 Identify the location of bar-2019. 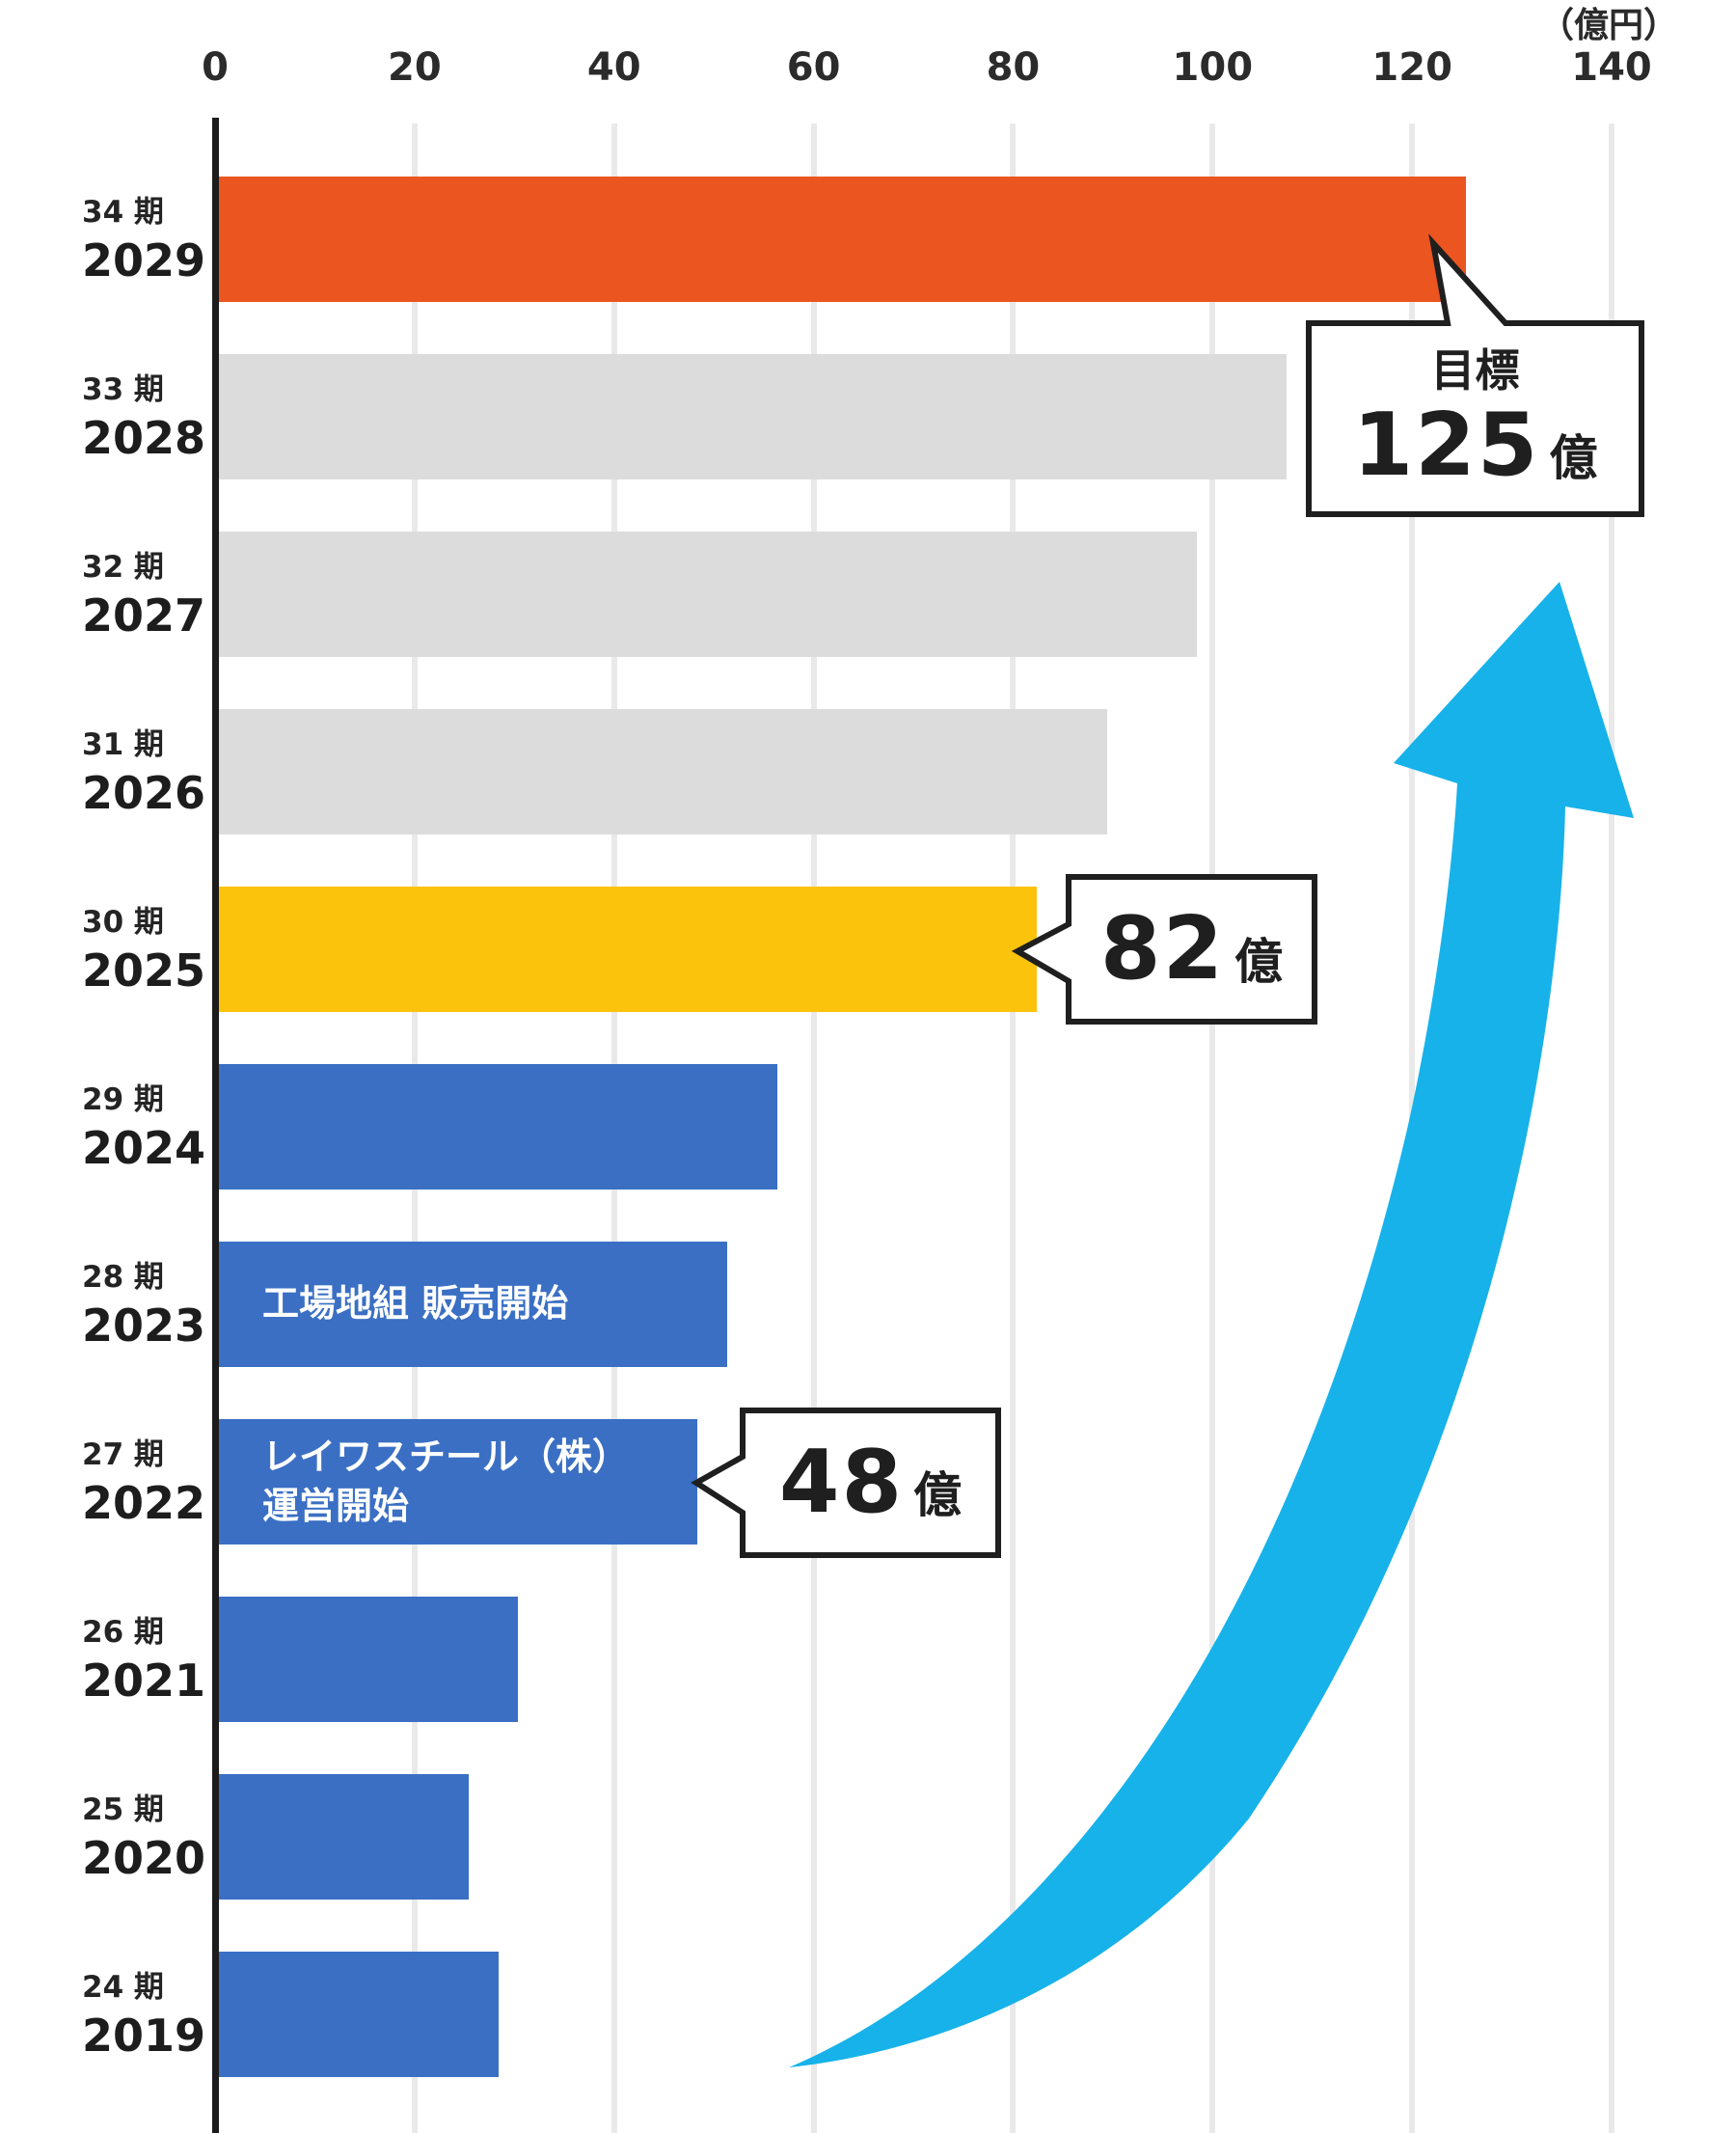
(359, 2014).